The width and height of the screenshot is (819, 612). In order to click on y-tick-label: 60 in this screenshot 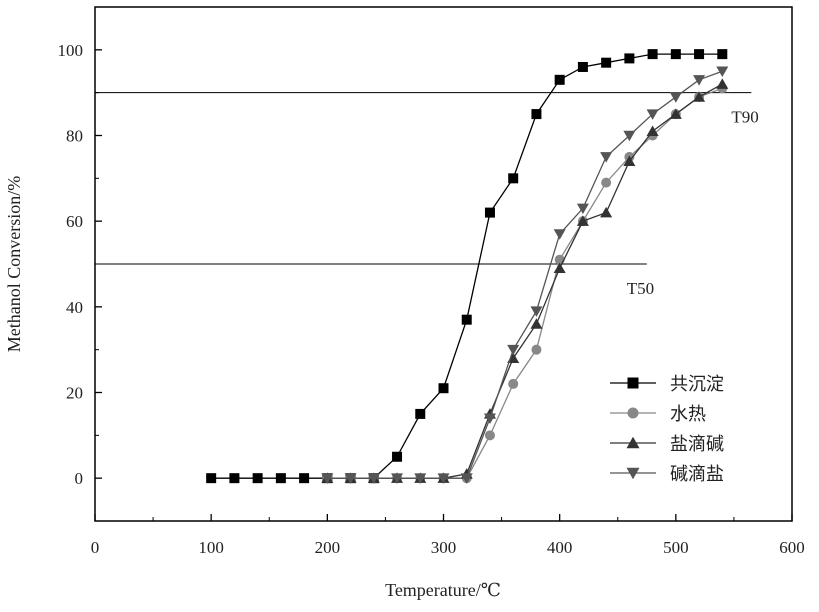, I will do `click(74, 221)`.